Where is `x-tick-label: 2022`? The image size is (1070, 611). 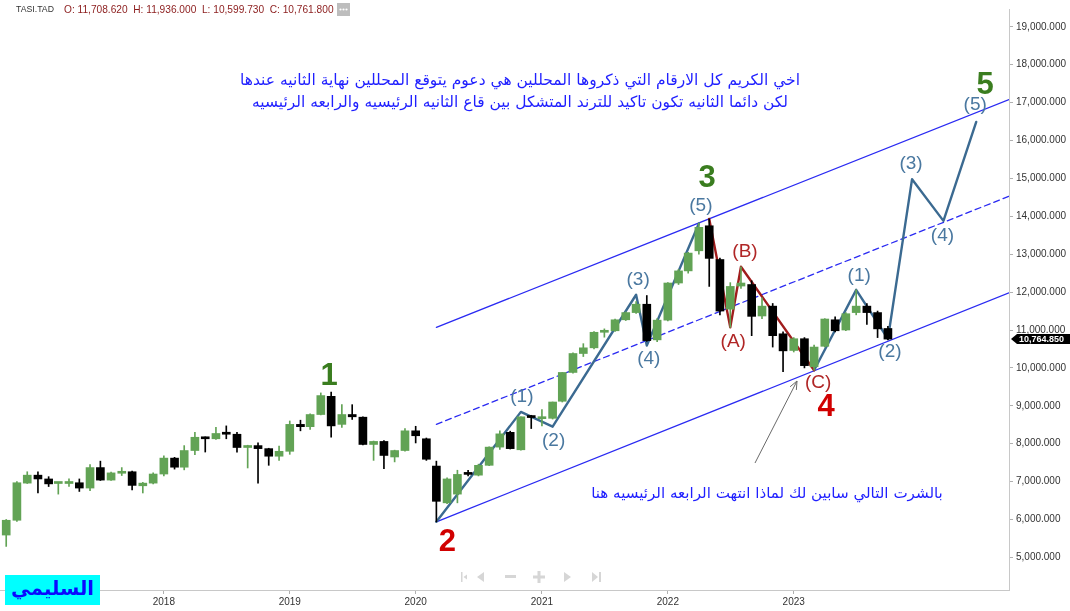 x-tick-label: 2022 is located at coordinates (668, 601).